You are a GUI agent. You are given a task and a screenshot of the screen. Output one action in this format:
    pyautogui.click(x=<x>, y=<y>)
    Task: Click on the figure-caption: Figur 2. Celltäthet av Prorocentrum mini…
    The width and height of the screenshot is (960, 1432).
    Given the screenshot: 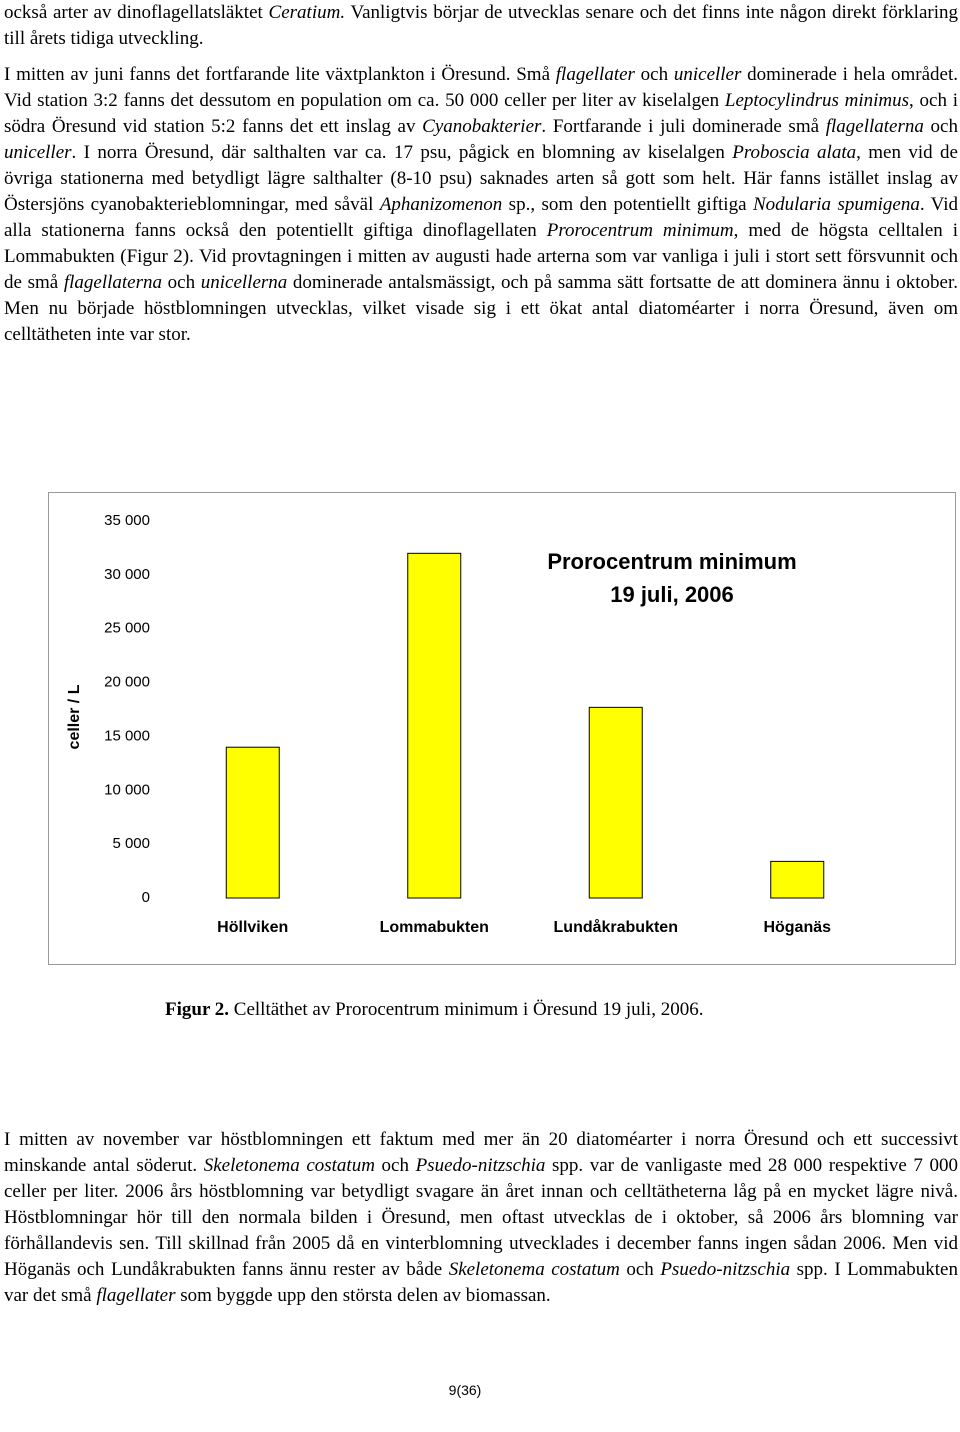 What is the action you would take?
    pyautogui.click(x=434, y=1010)
    